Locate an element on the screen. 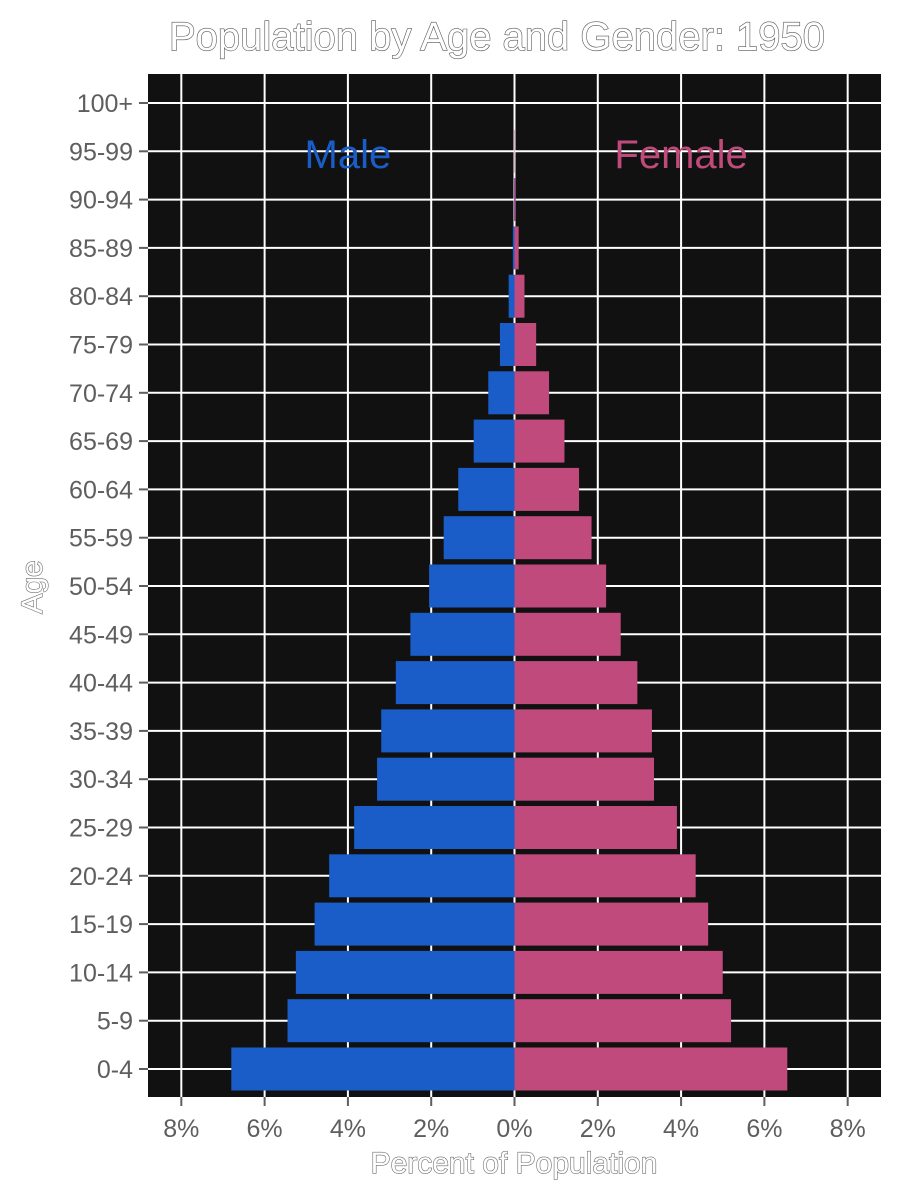 This screenshot has height=1200, width=900. y-tick-label: 80-84 is located at coordinates (101, 297).